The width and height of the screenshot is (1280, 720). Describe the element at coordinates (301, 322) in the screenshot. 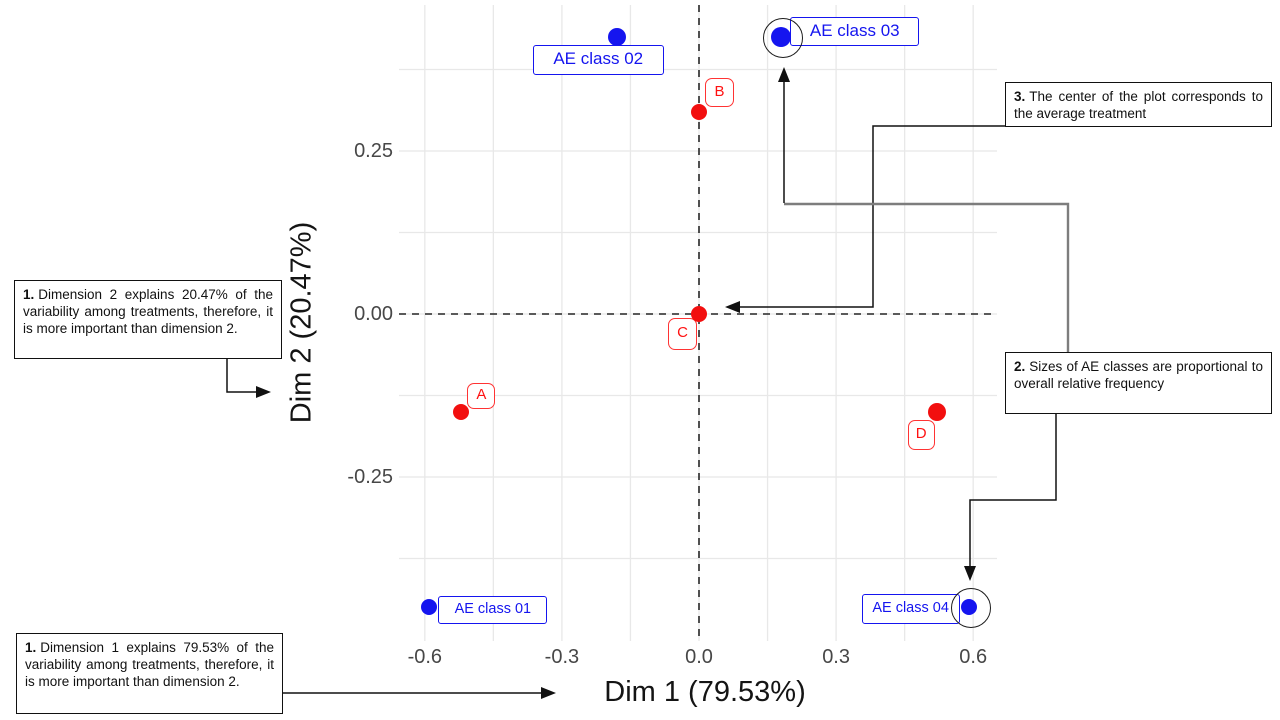

I see `y-axis-title: Dim 2 (20.47%)` at that location.